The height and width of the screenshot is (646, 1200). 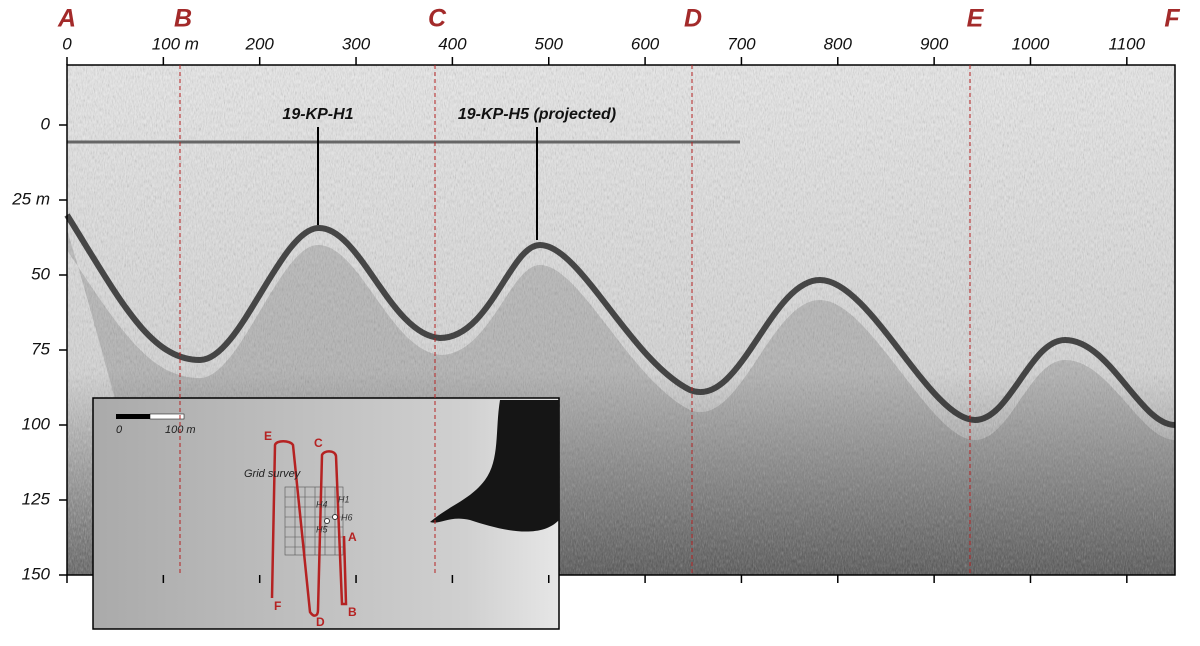 I want to click on hole-label: H6, so click(x=347, y=517).